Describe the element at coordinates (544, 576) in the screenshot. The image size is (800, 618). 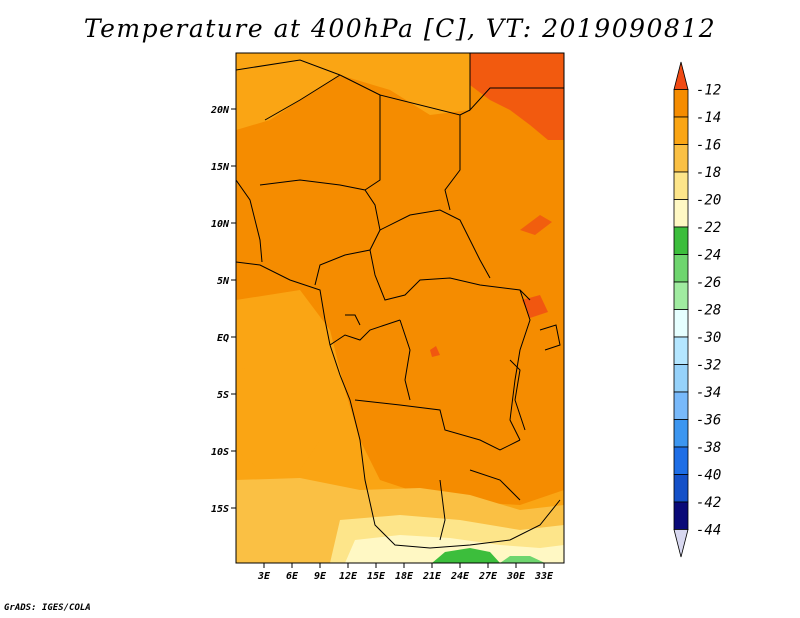
I see `lon-tick-label: 33E` at that location.